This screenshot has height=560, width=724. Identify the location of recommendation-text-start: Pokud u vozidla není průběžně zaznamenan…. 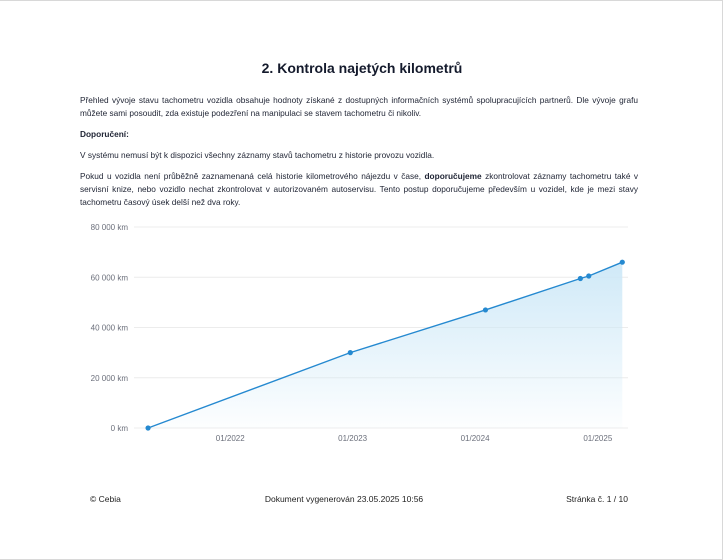
(252, 176).